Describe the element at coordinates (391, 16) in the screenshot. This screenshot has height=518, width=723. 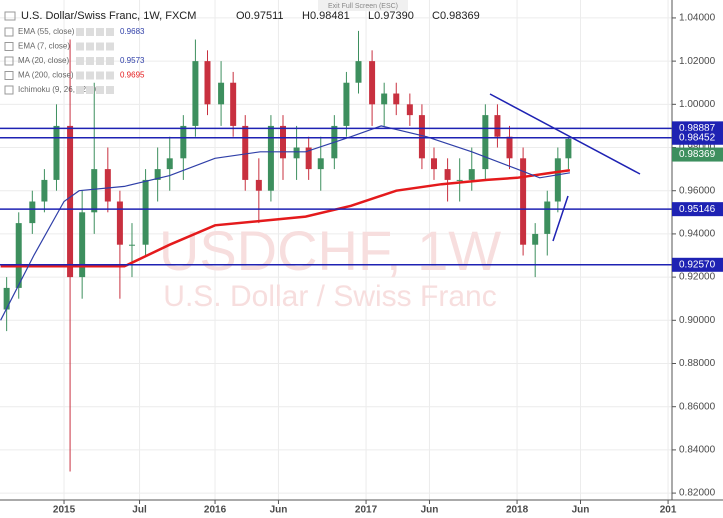
I see `ohlc-low: L0.97390` at that location.